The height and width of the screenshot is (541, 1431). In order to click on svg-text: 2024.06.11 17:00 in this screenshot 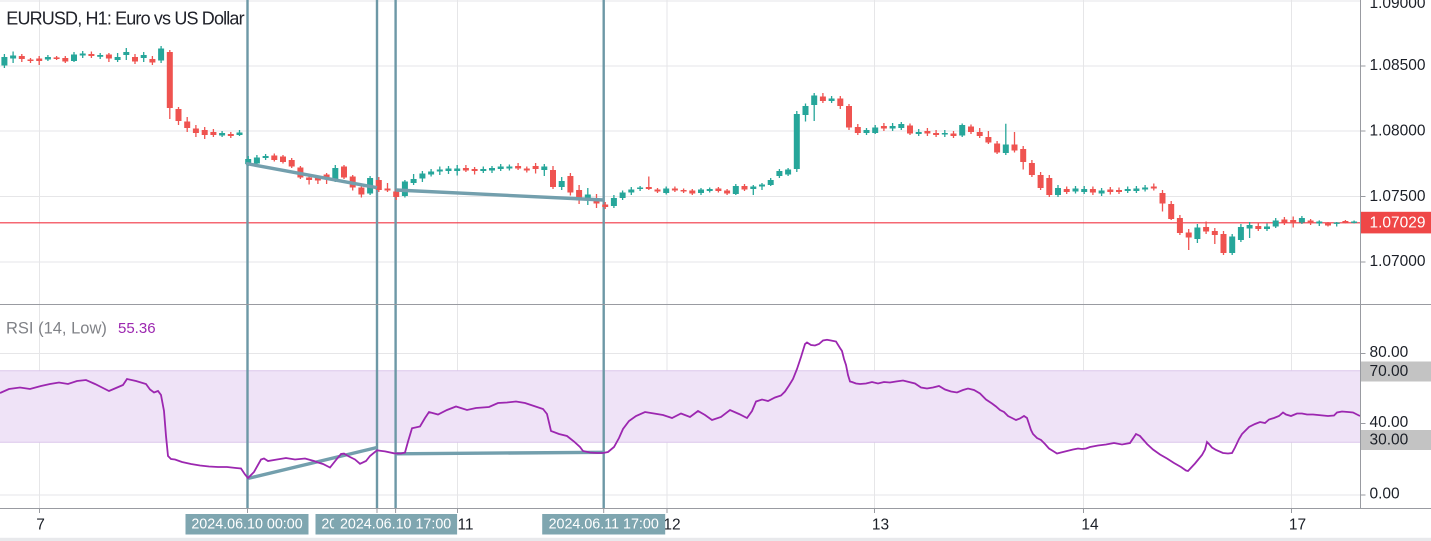, I will do `click(604, 524)`.